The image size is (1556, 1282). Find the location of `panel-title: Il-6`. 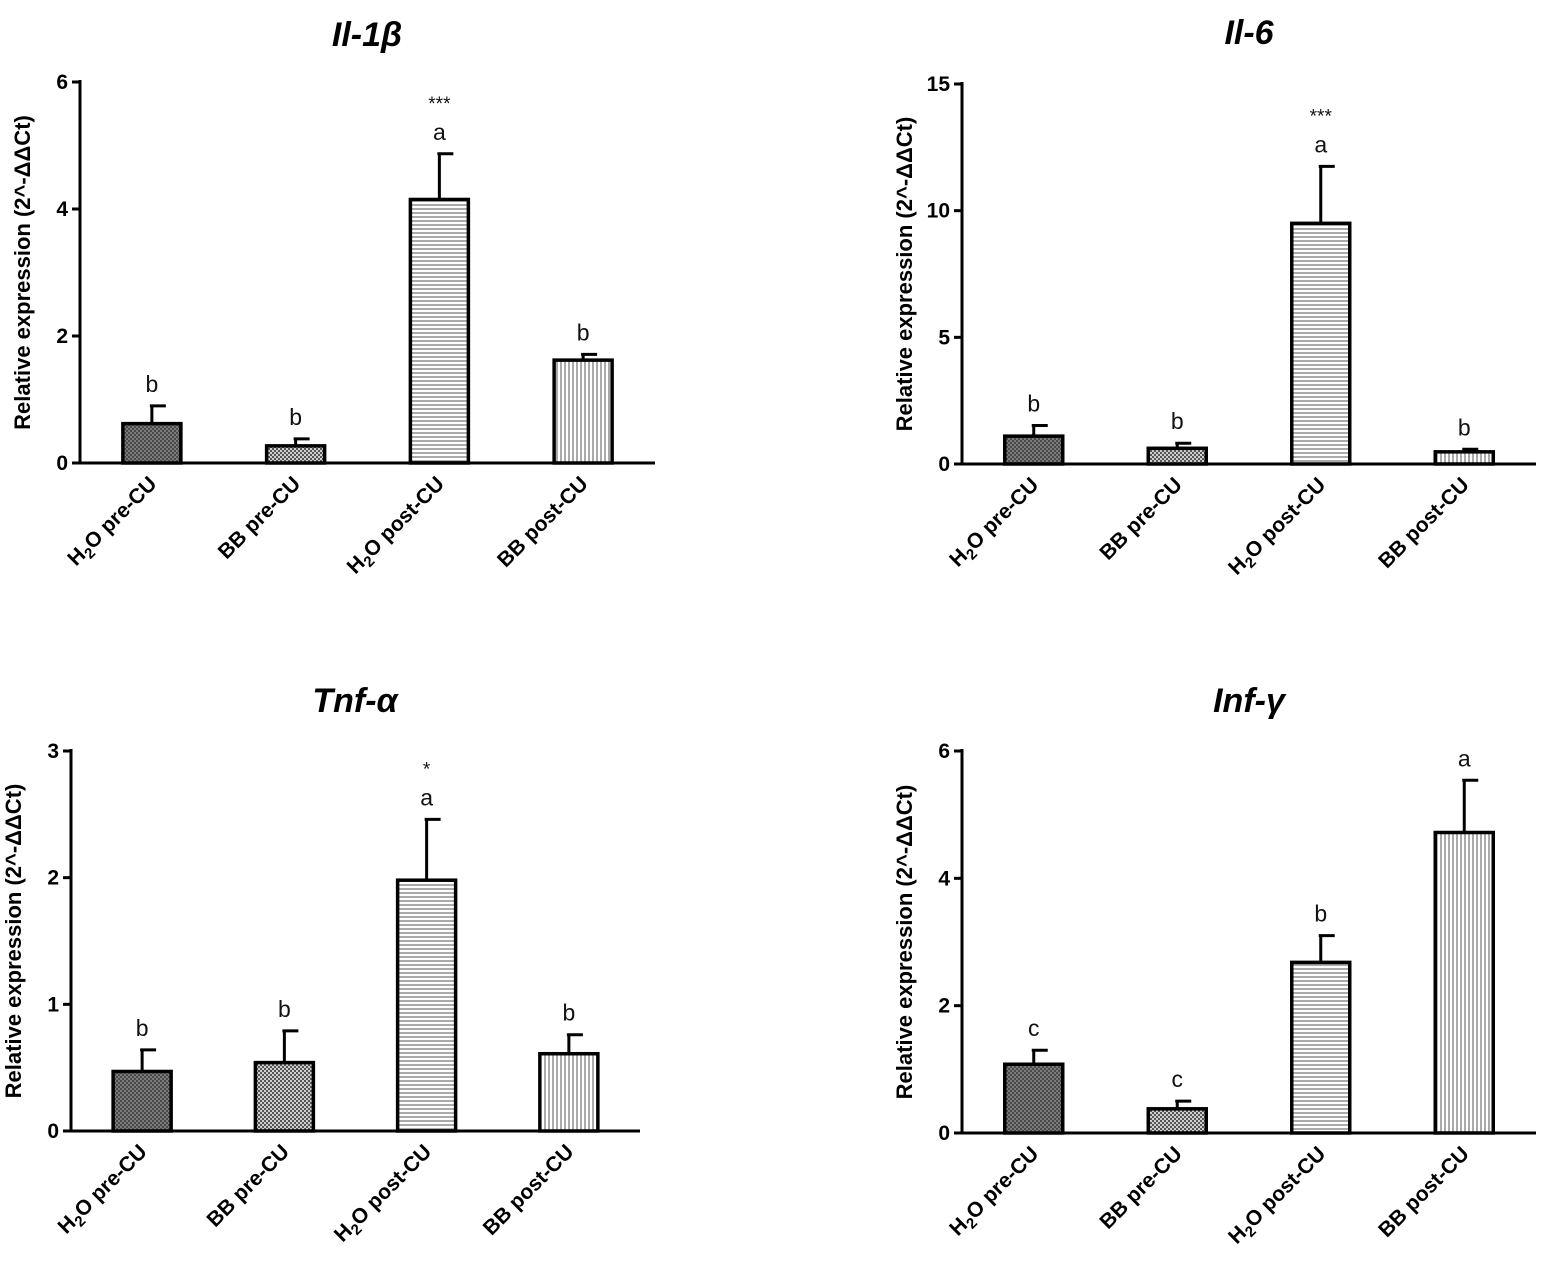

panel-title: Il-6 is located at coordinates (1249, 33).